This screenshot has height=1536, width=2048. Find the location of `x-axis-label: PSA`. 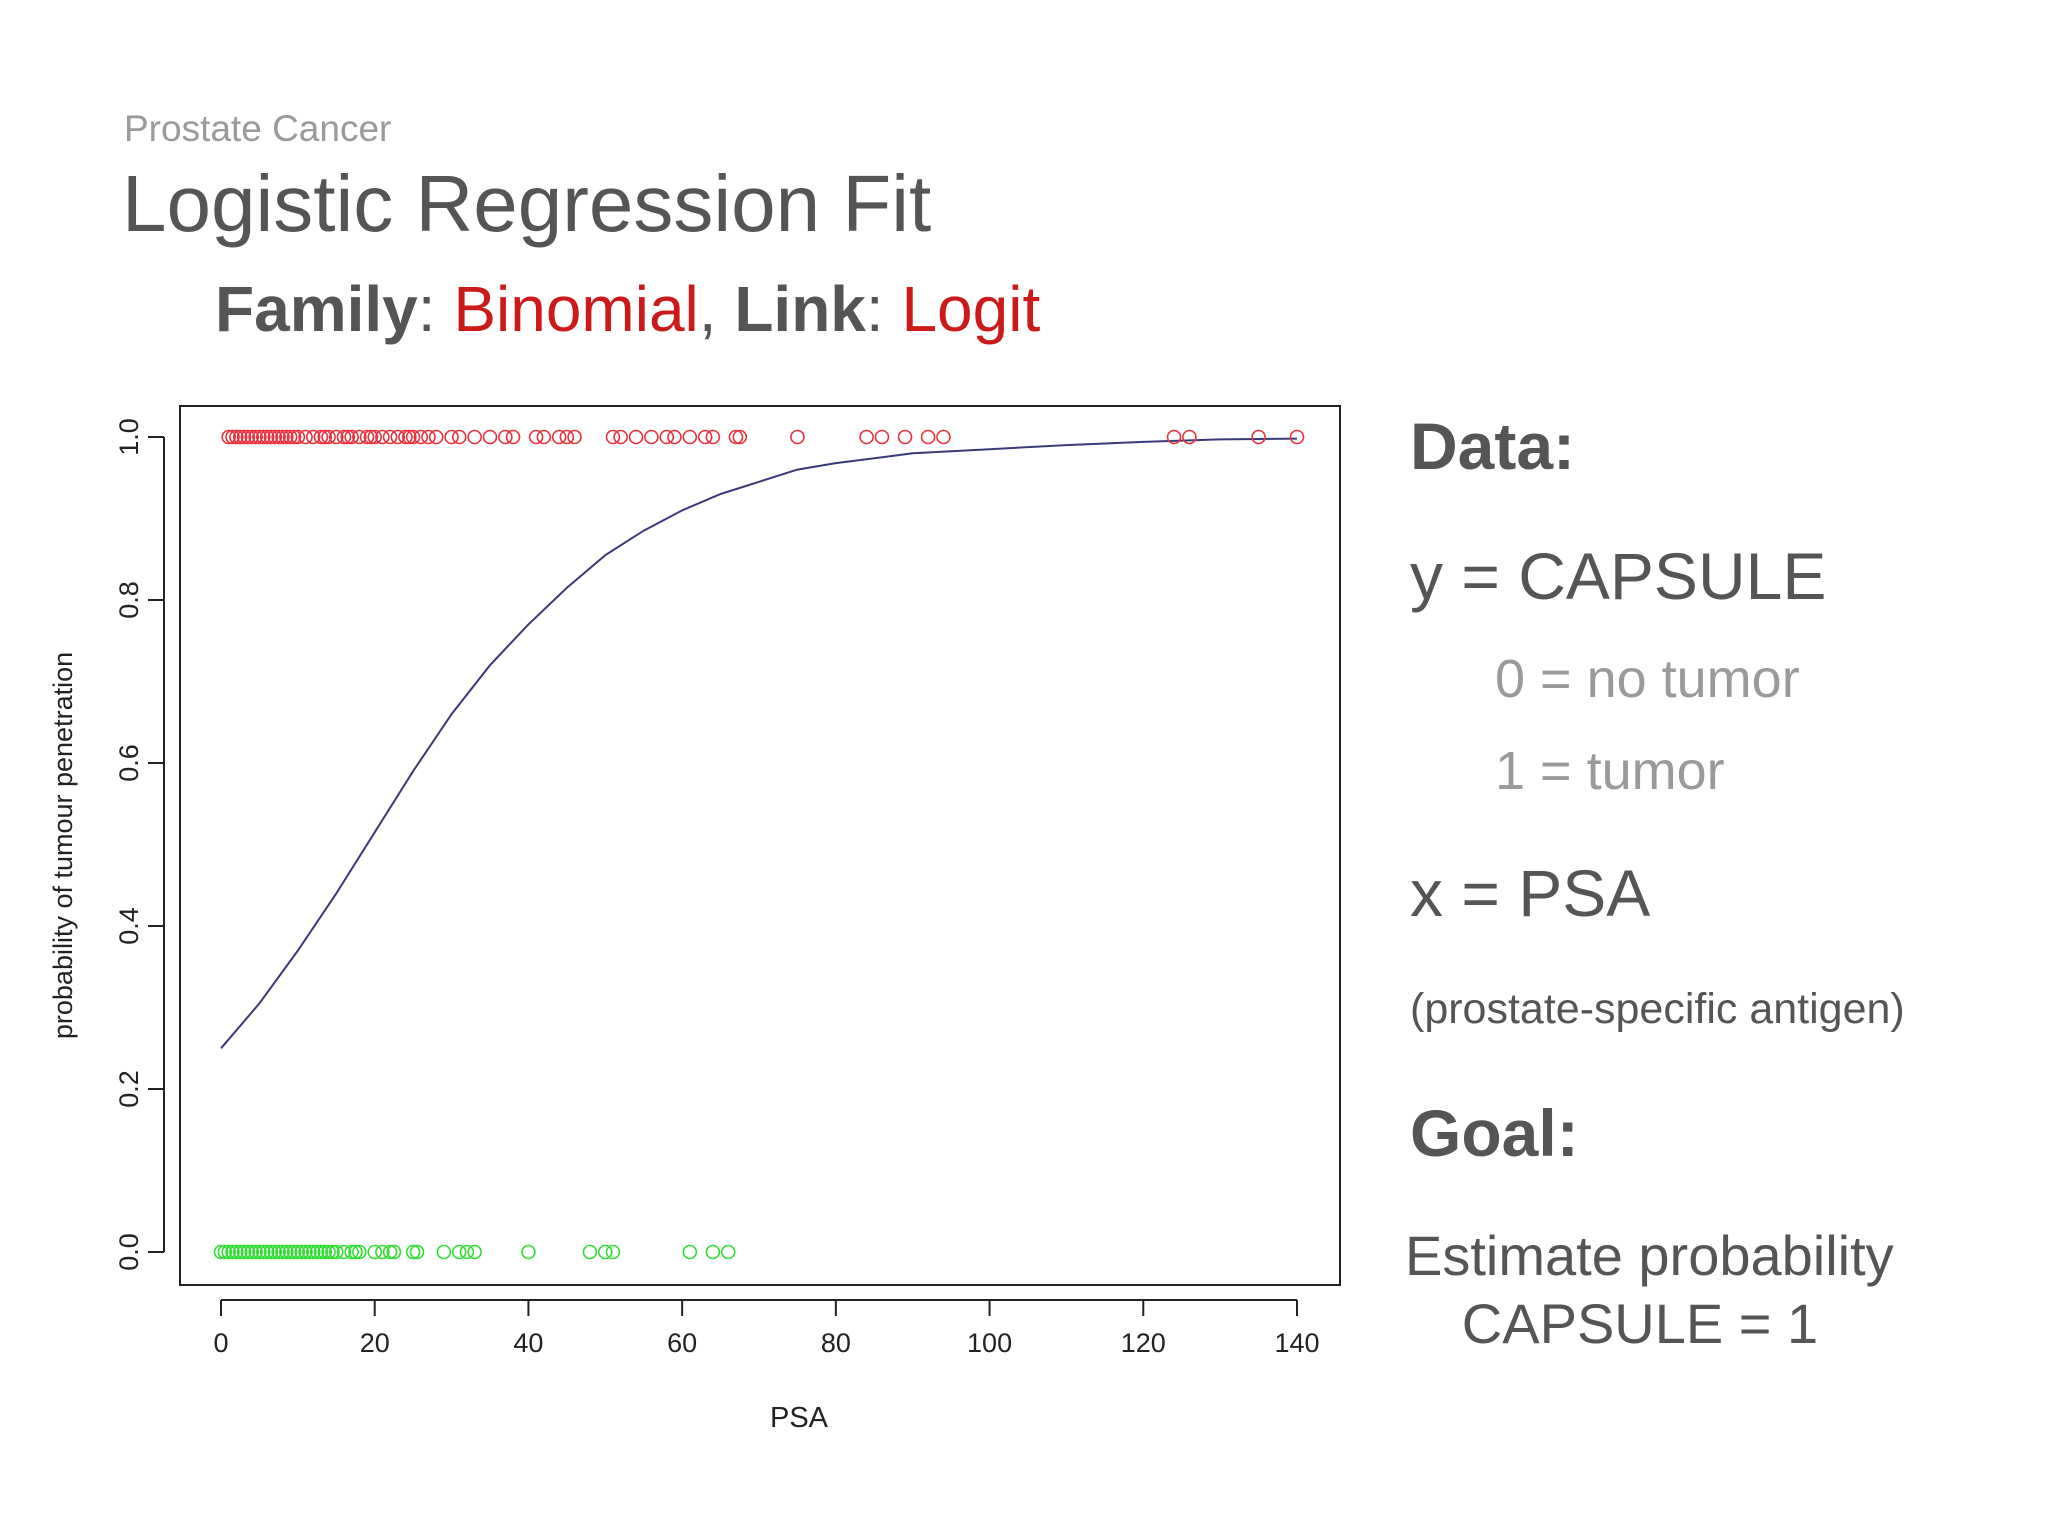

x-axis-label: PSA is located at coordinates (799, 1418).